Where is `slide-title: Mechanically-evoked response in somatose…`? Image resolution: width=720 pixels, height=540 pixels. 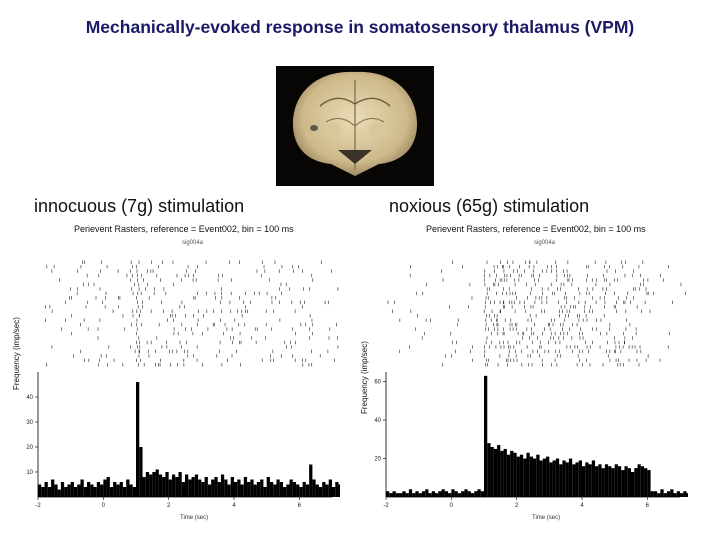
slide-title: Mechanically-evoked response in somatose… is located at coordinates (360, 27).